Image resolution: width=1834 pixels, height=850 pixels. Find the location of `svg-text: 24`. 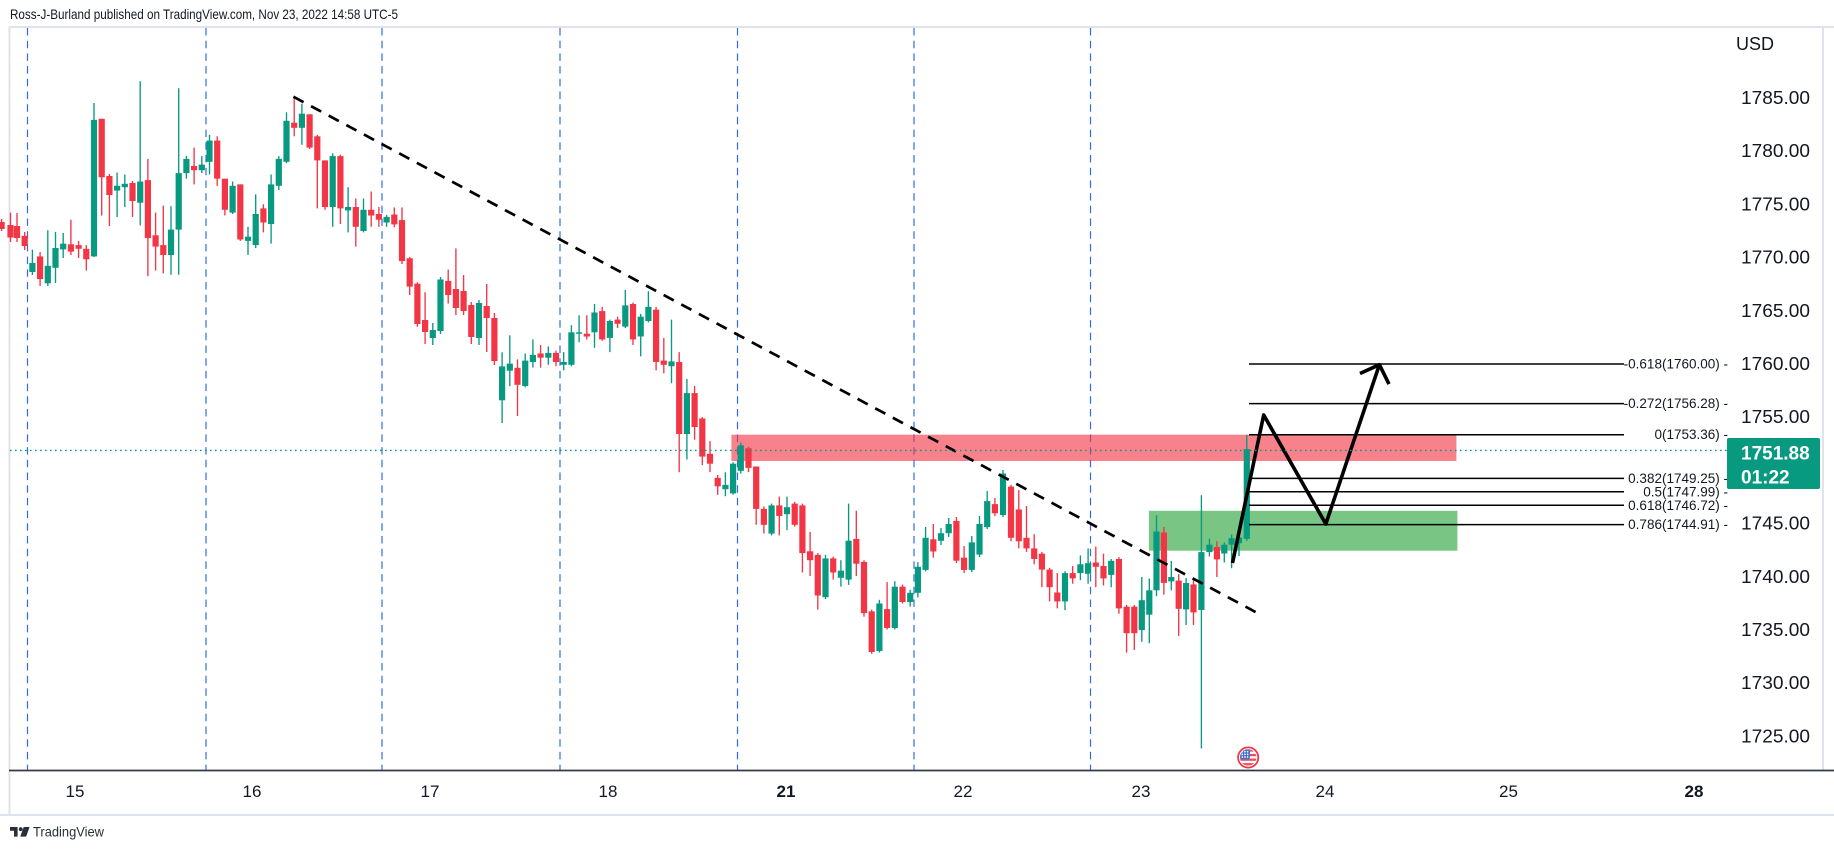

svg-text: 24 is located at coordinates (1325, 791).